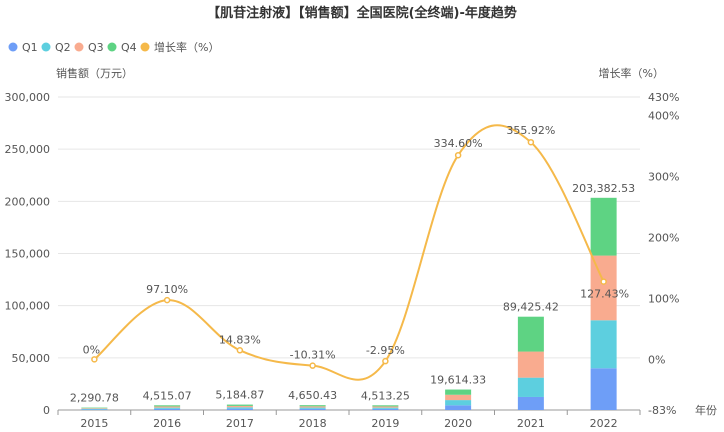 The height and width of the screenshot is (432, 724). Describe the element at coordinates (662, 410) in the screenshot. I see `y2-tick-0: -83%` at that location.